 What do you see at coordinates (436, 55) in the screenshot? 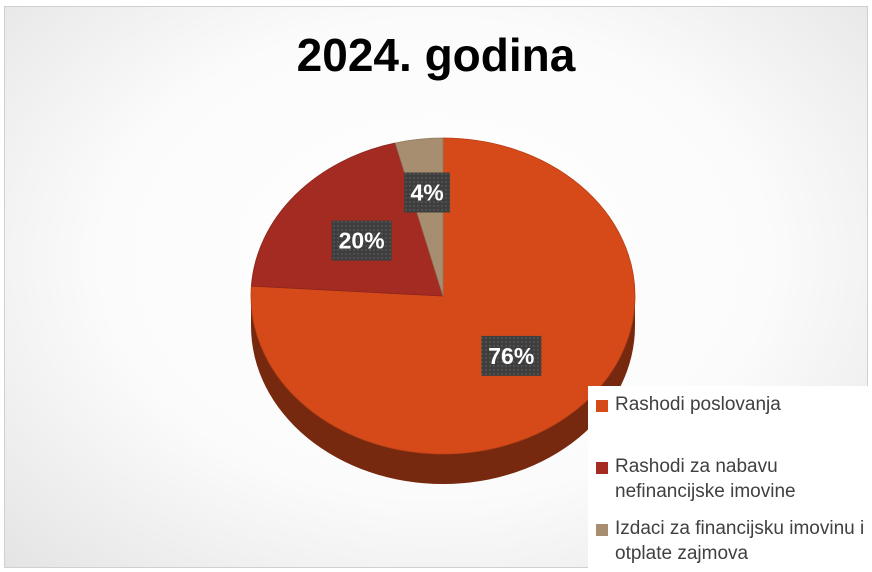
I see `chart-title: 2024. godina` at bounding box center [436, 55].